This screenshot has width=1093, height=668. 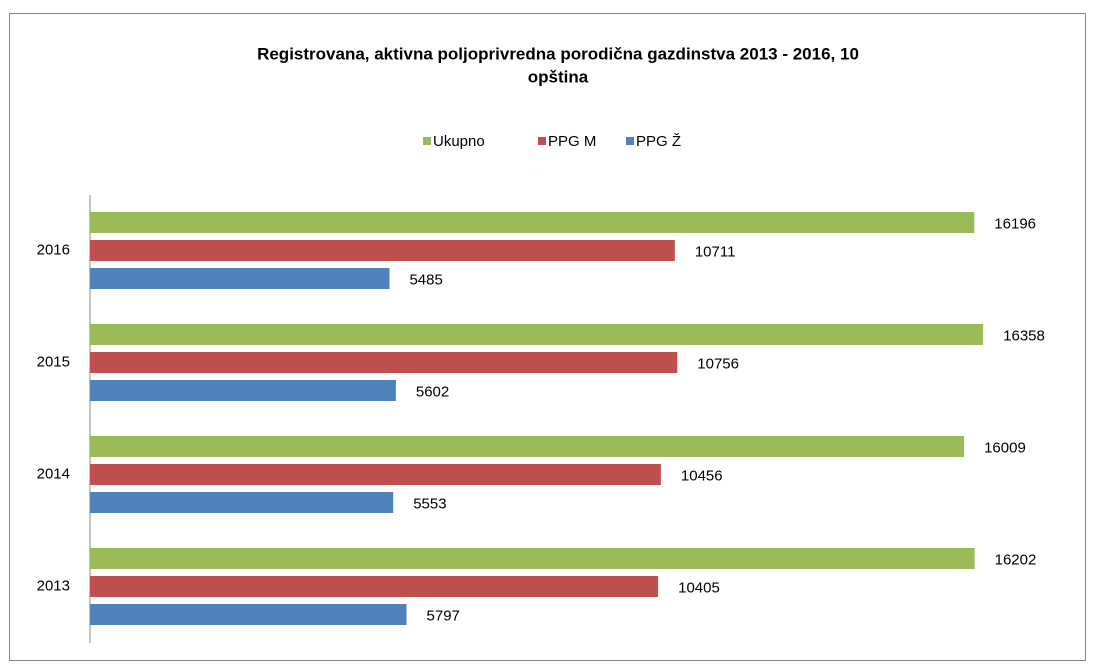 I want to click on y-tick-label: 2014, so click(x=53, y=473).